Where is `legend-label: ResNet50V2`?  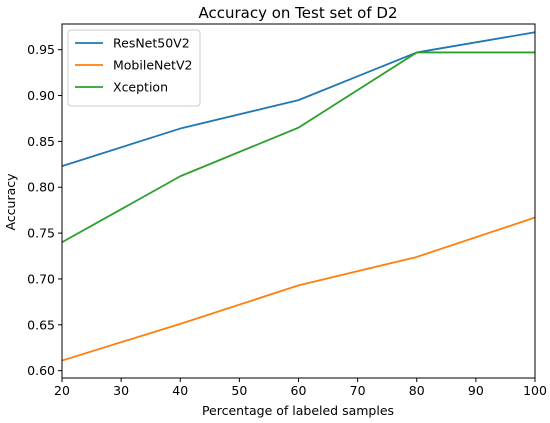 legend-label: ResNet50V2 is located at coordinates (151, 43).